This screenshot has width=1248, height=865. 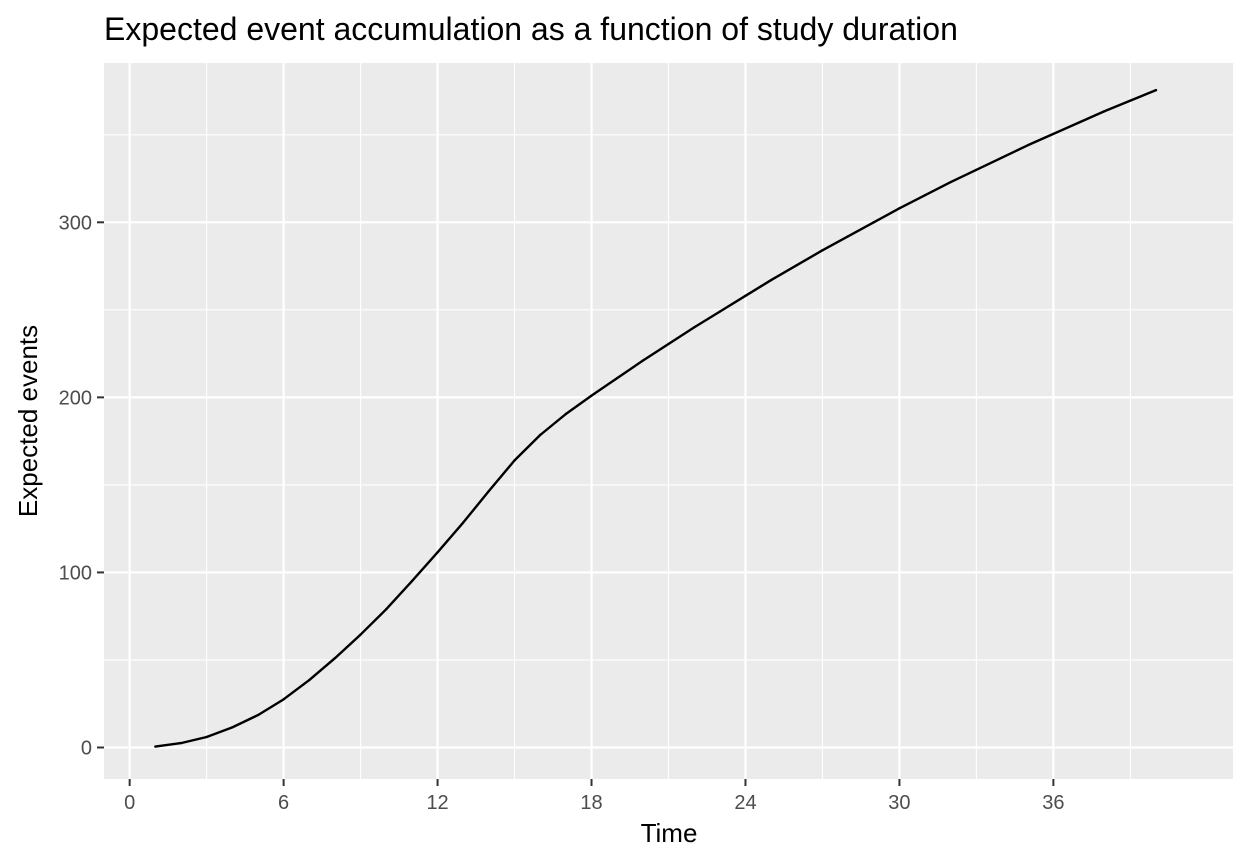 What do you see at coordinates (75, 573) in the screenshot?
I see `y-tick-label: 100` at bounding box center [75, 573].